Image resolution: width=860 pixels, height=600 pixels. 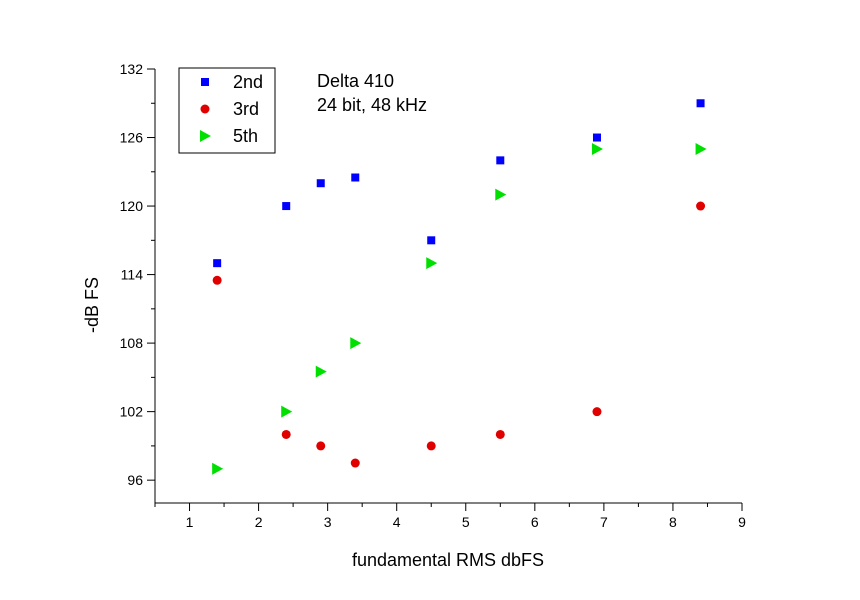 I want to click on legend-label-2nd: 2nd, so click(x=248, y=82).